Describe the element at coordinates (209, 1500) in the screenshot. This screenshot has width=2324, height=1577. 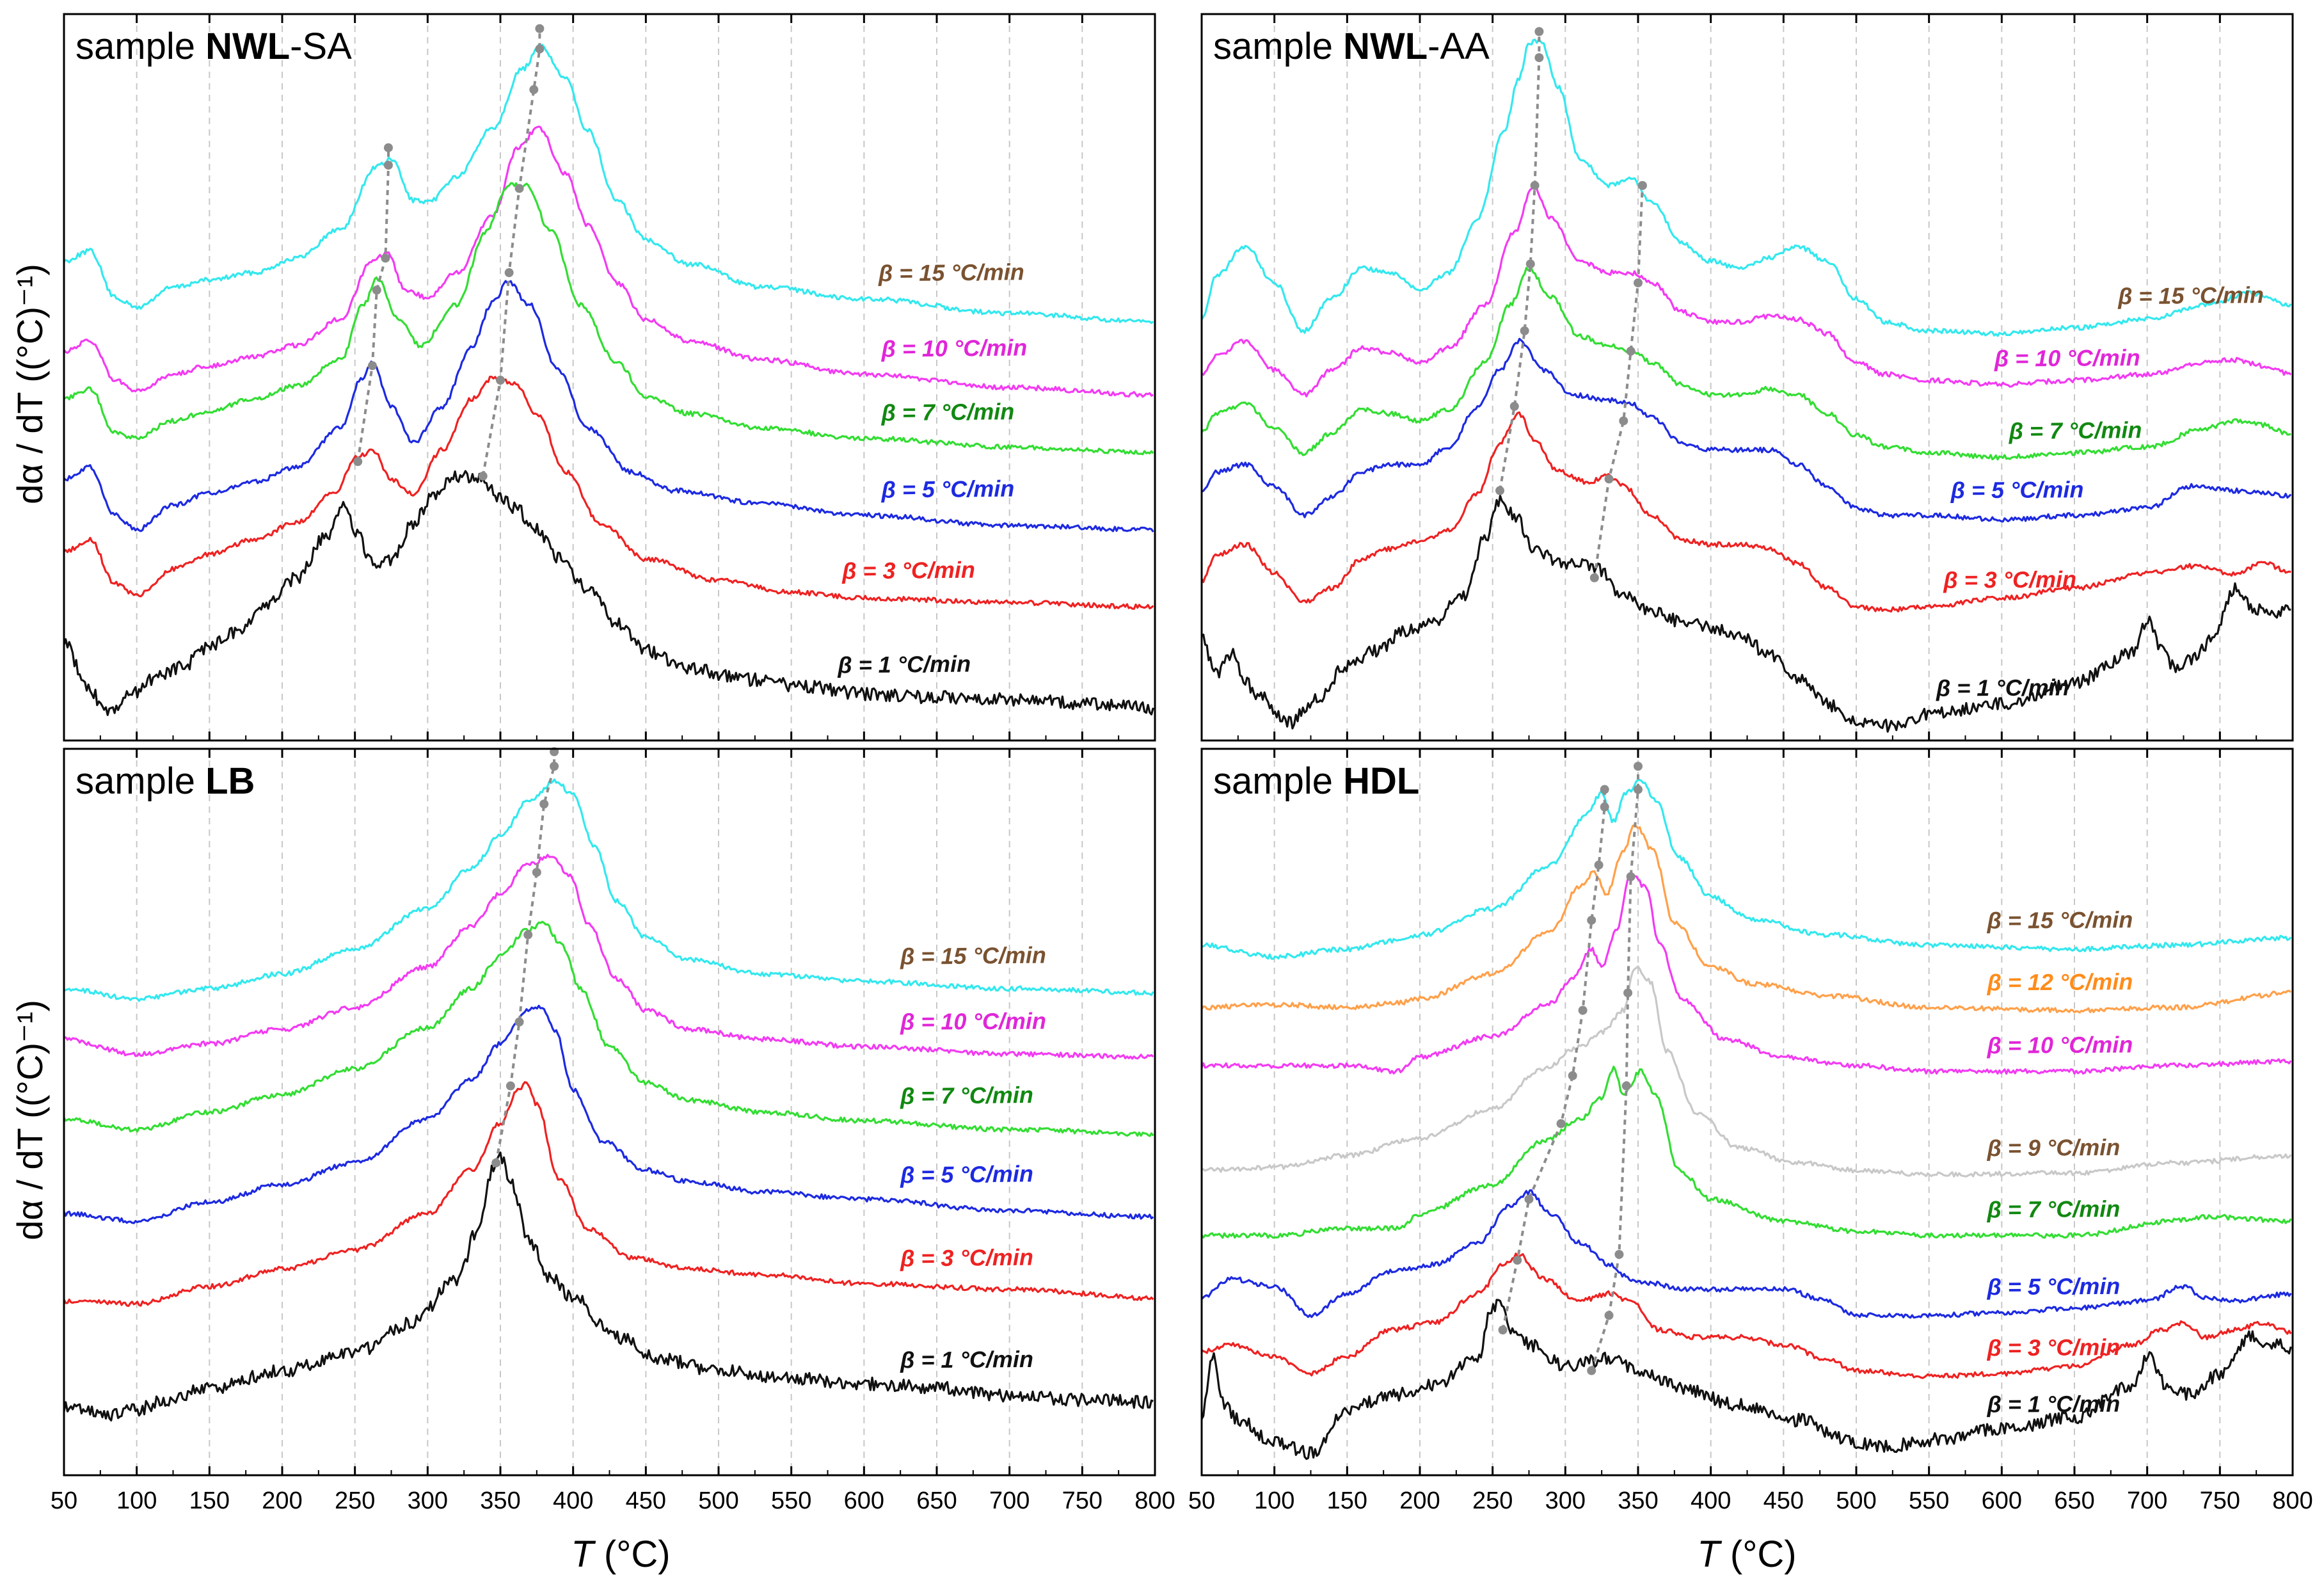
I see `x-tick-label: 150` at that location.